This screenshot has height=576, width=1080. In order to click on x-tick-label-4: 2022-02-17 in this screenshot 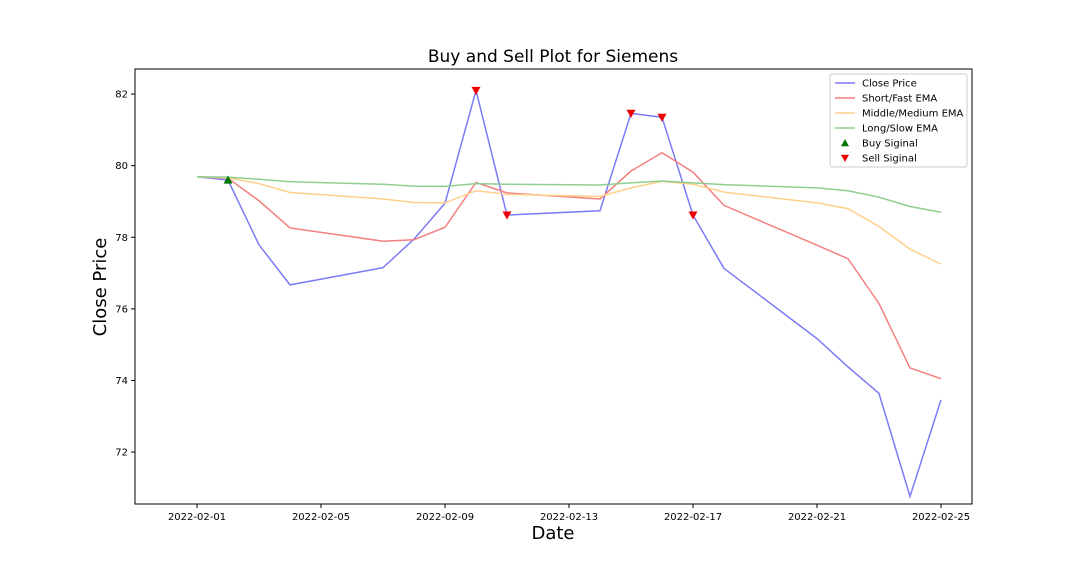, I will do `click(693, 517)`.